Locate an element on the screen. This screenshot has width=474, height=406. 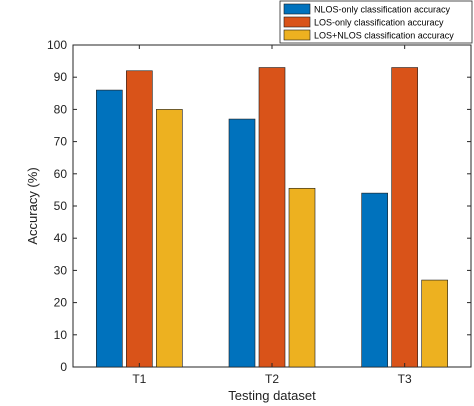
y-tick-label: 70 is located at coordinates (61, 142).